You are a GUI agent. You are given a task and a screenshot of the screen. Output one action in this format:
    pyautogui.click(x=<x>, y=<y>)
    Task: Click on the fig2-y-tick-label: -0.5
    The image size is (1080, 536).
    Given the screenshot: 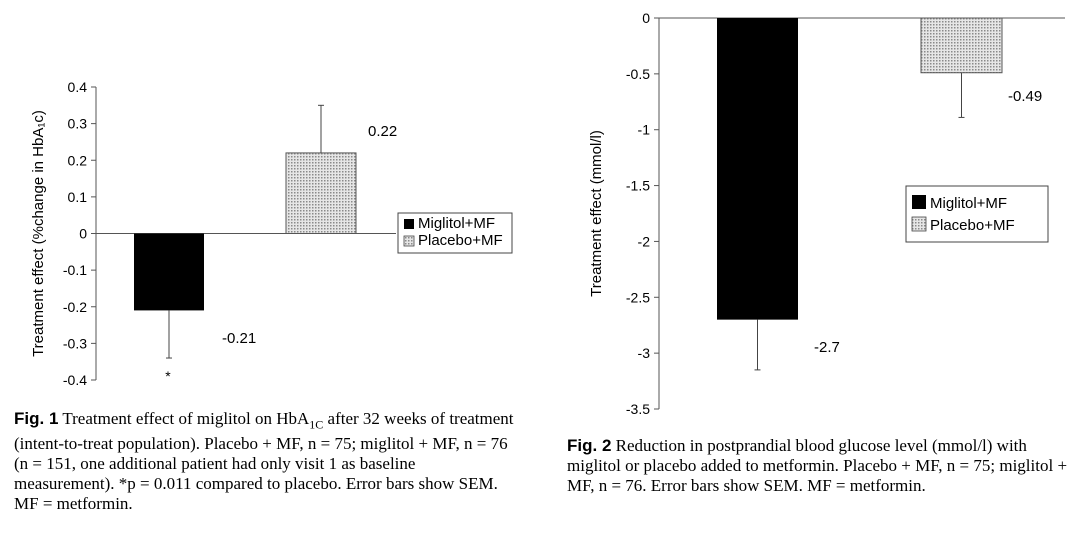 What is the action you would take?
    pyautogui.click(x=638, y=74)
    